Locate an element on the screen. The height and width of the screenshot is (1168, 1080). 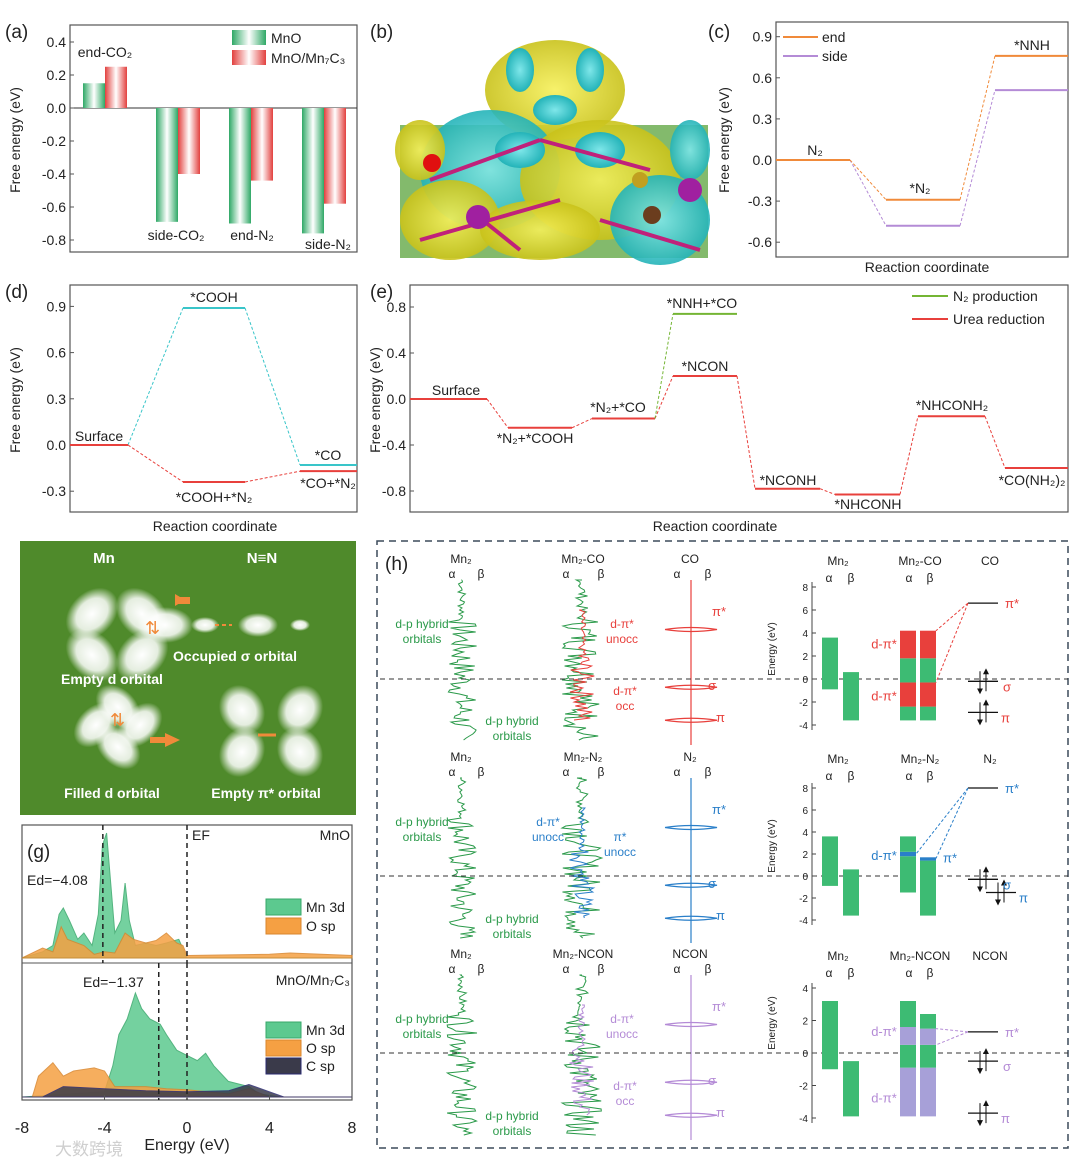
x-axis-label: Energy (eV) is located at coordinates (186, 1145).